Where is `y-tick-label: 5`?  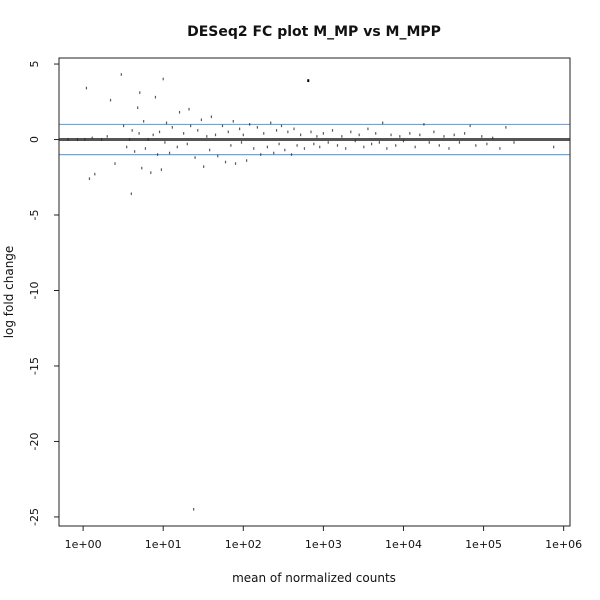
y-tick-label: 5 is located at coordinates (34, 64).